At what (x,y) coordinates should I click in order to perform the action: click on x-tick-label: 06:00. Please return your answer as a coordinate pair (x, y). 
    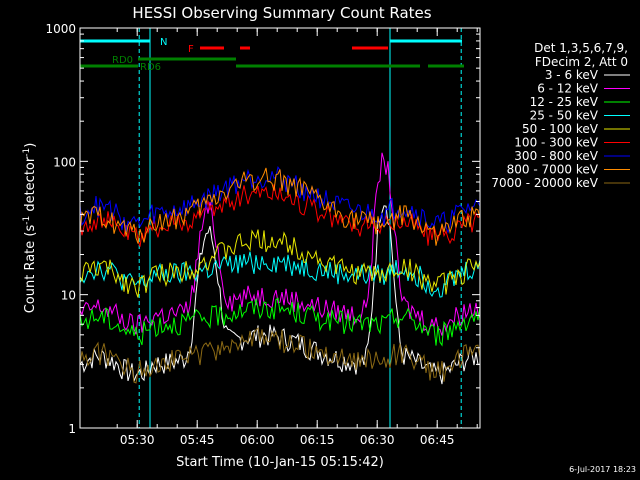
    Looking at the image, I should click on (257, 440).